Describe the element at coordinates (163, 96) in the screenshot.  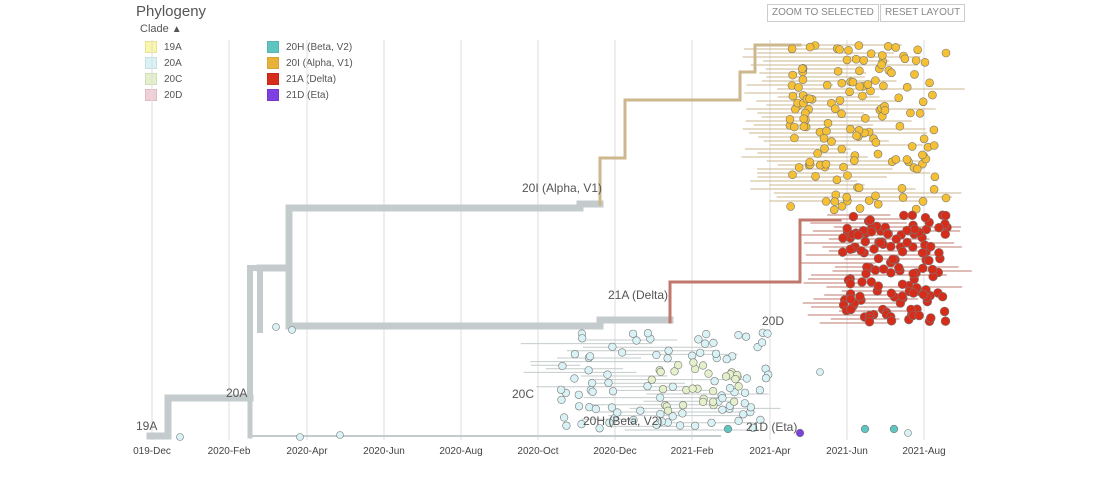
I see `legend-item-20d: 20D` at that location.